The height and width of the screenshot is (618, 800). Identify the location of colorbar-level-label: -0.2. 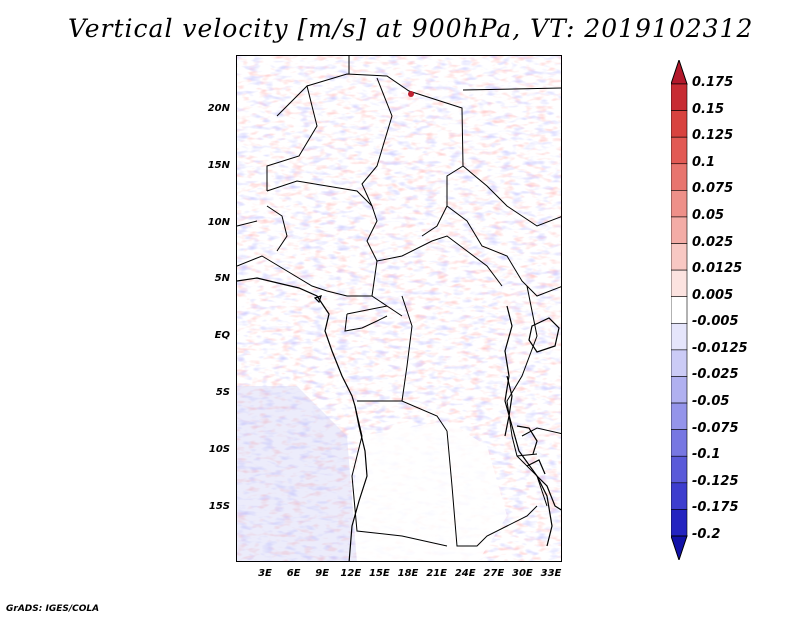
(706, 534).